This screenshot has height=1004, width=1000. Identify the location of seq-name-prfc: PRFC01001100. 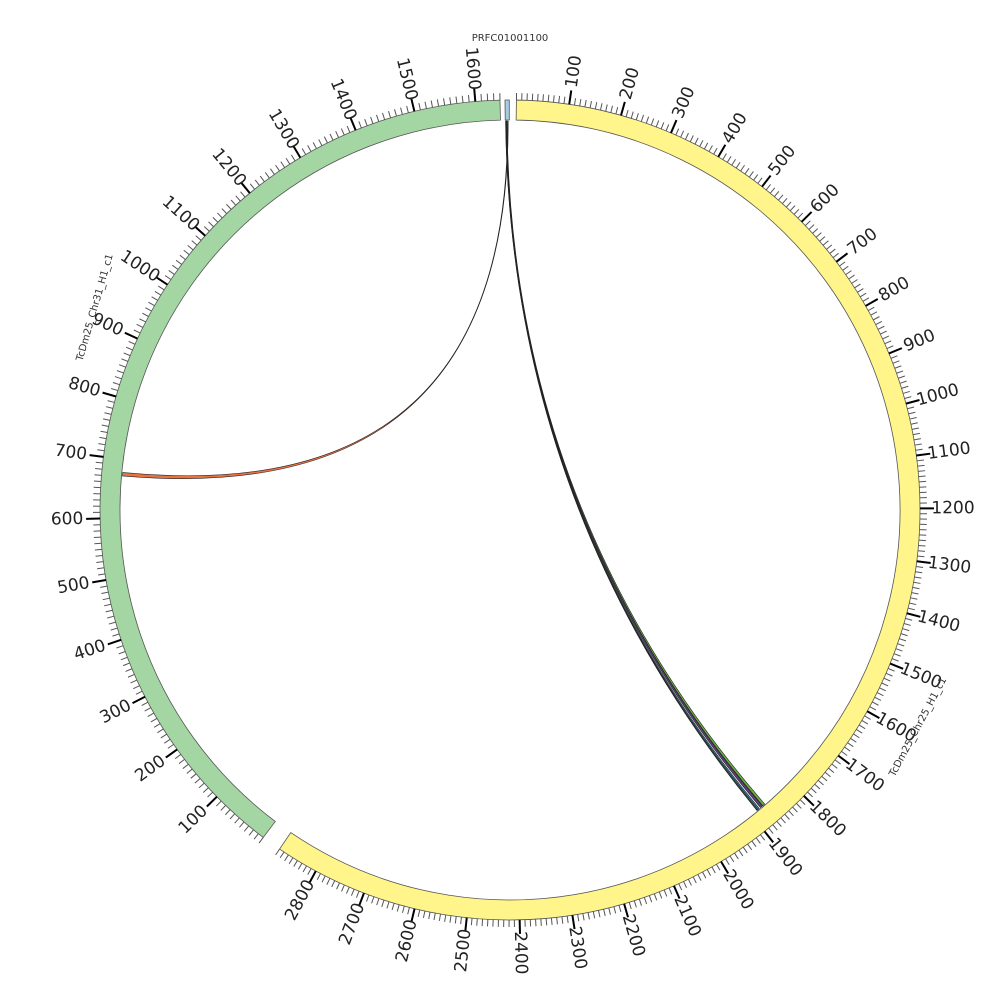
(510, 38).